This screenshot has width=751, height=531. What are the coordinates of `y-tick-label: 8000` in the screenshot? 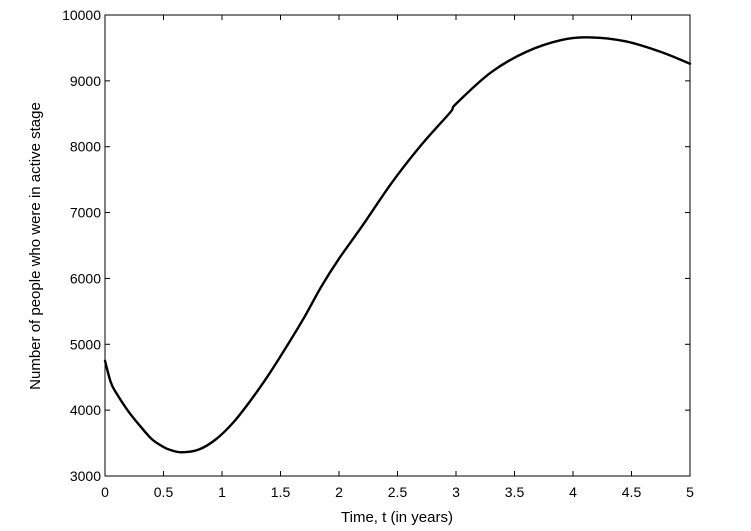 It's located at (85, 147).